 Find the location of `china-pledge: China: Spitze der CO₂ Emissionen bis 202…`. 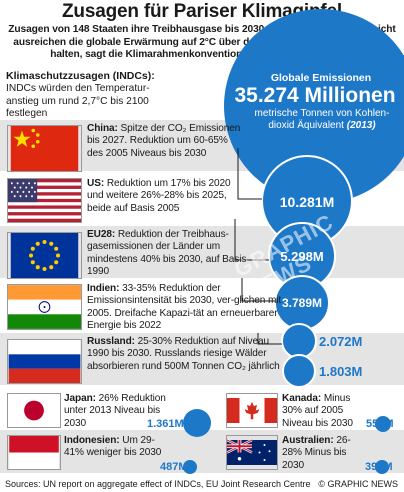

china-pledge: China: Spitze der CO₂ Emissionen bis 202… is located at coordinates (164, 141).